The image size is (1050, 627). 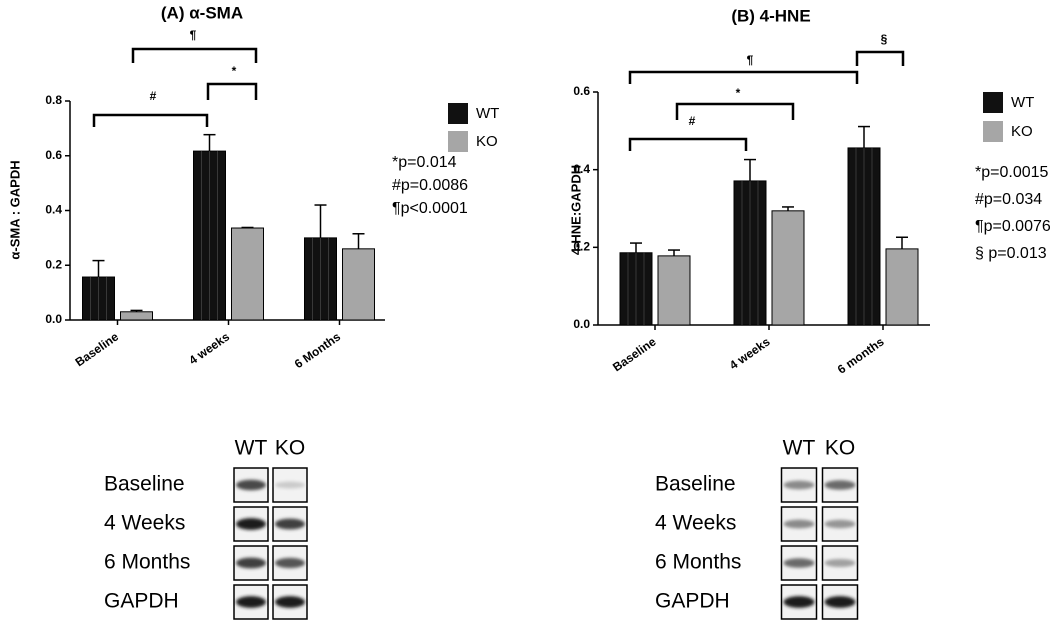 What do you see at coordinates (575, 210) in the screenshot?
I see `y-axis-label: 4-HNE:GAPDH` at bounding box center [575, 210].